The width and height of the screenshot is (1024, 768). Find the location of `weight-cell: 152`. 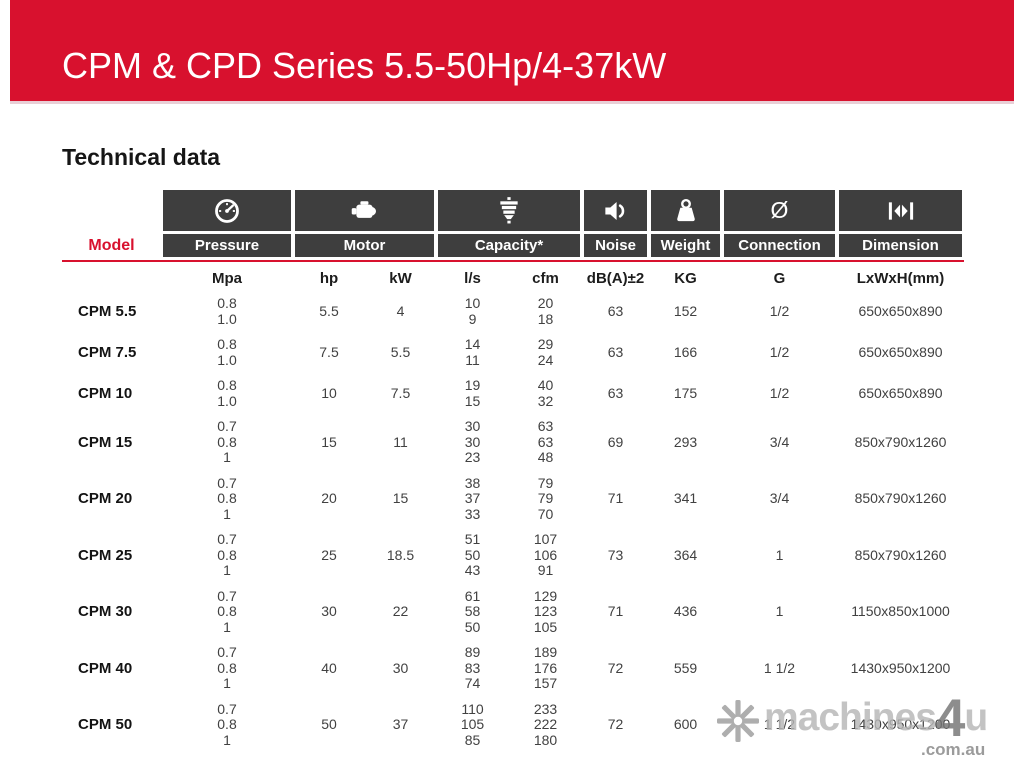

weight-cell: 152 is located at coordinates (685, 310).